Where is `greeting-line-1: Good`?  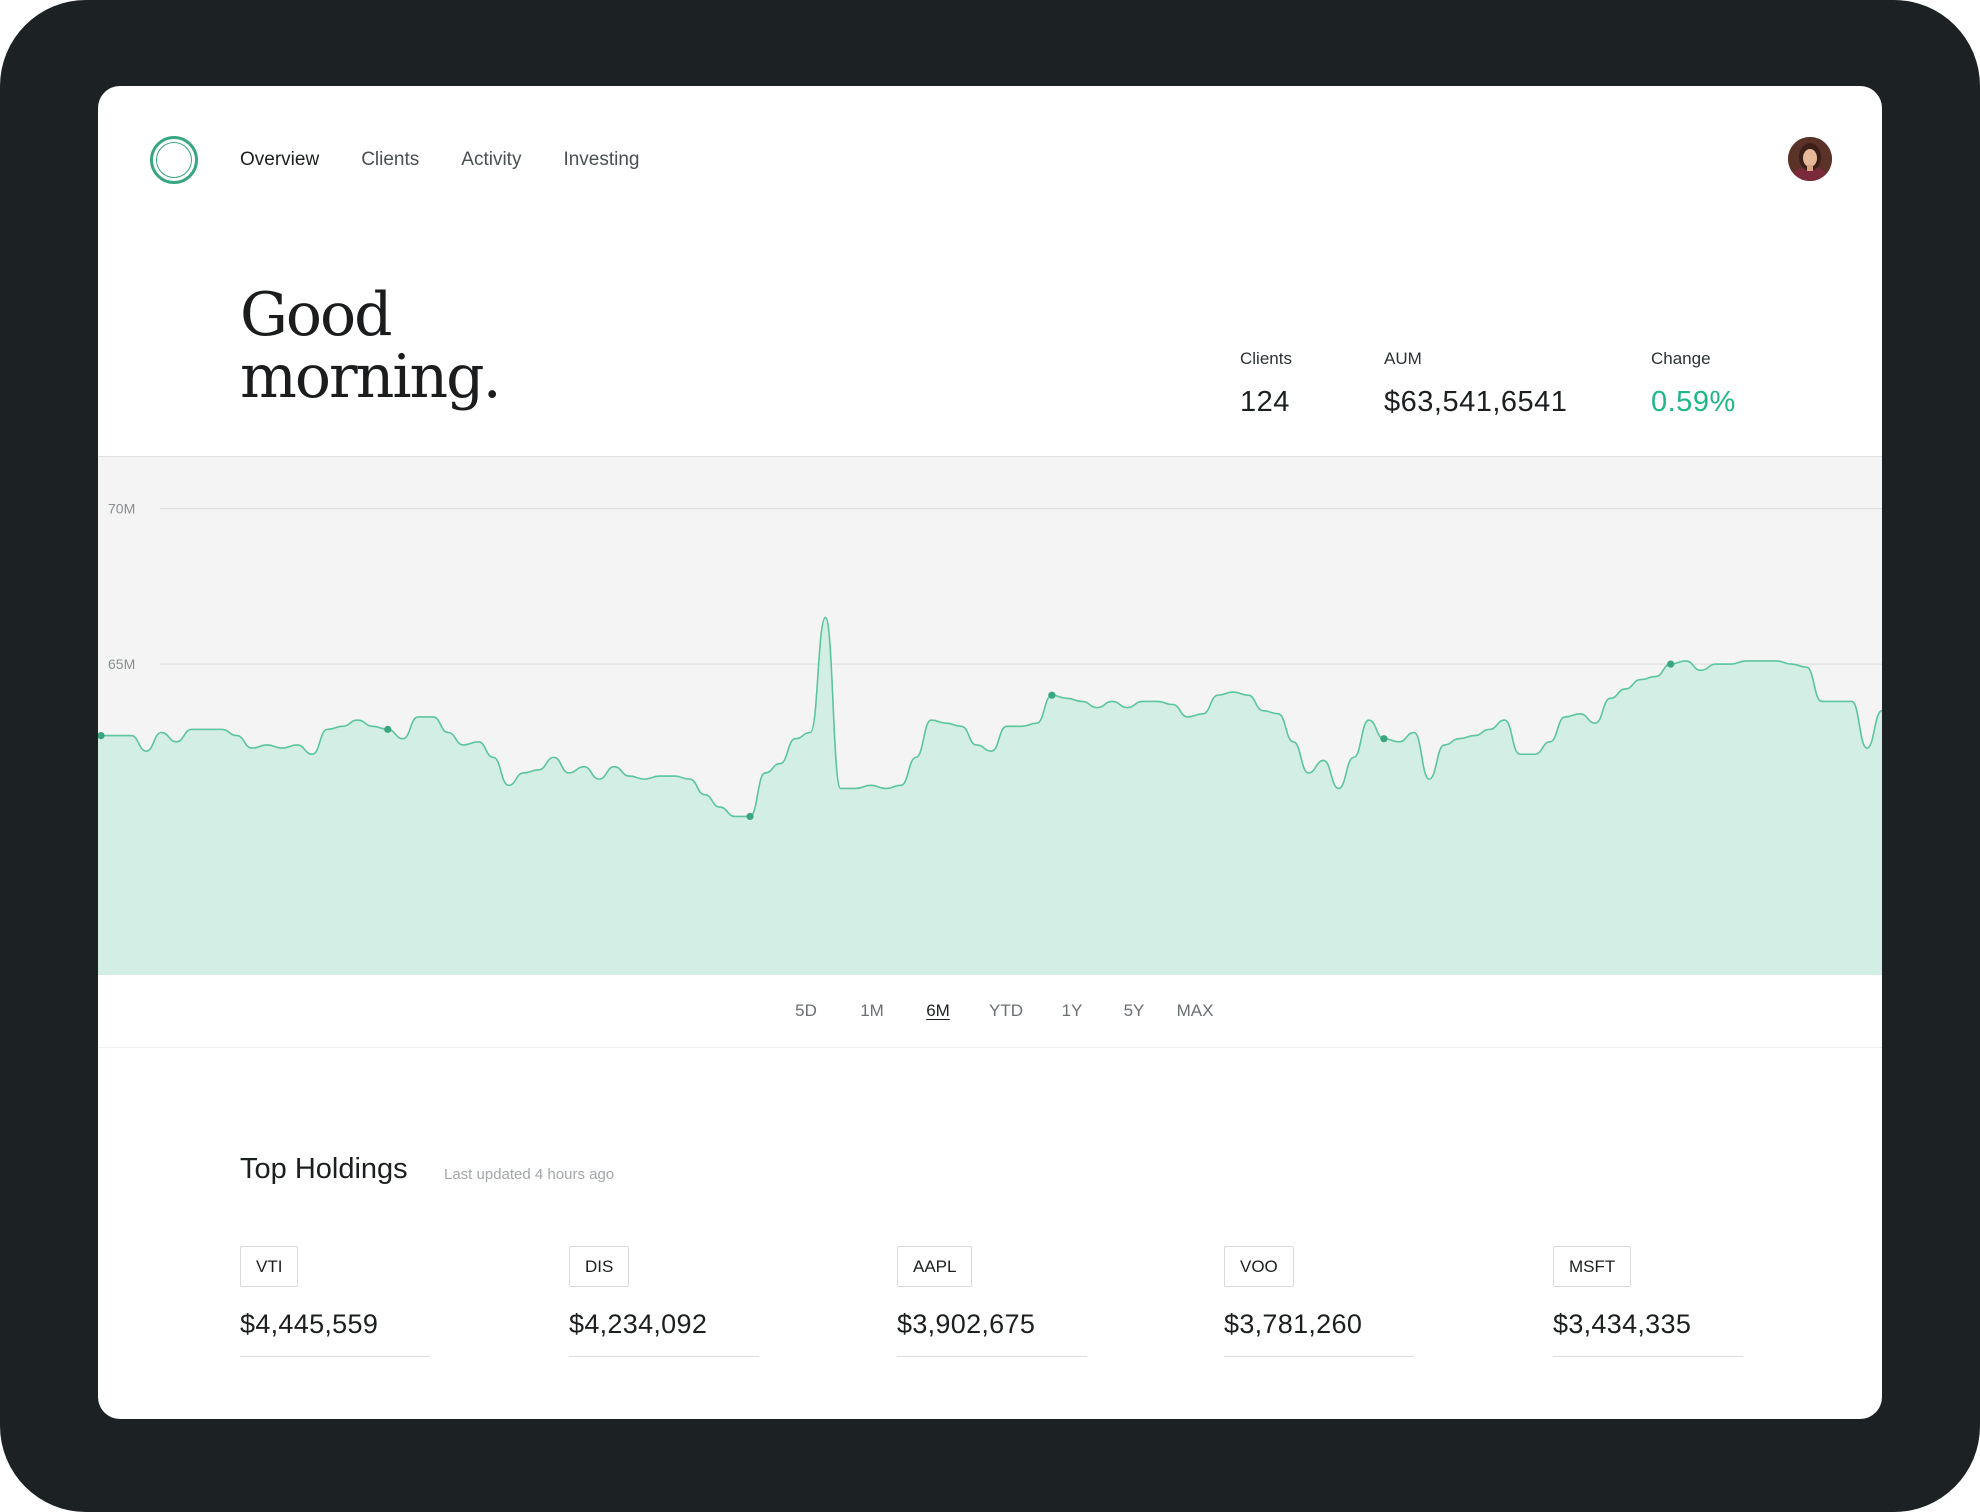
greeting-line-1: Good is located at coordinates (316, 315).